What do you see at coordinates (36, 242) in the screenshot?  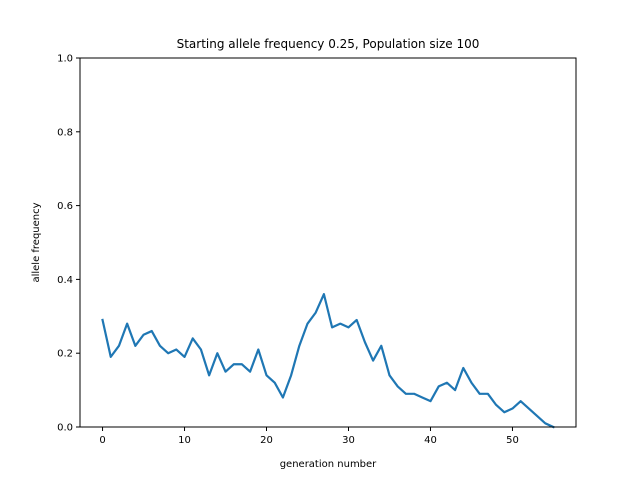 I see `y-axis-label: allele frequency` at bounding box center [36, 242].